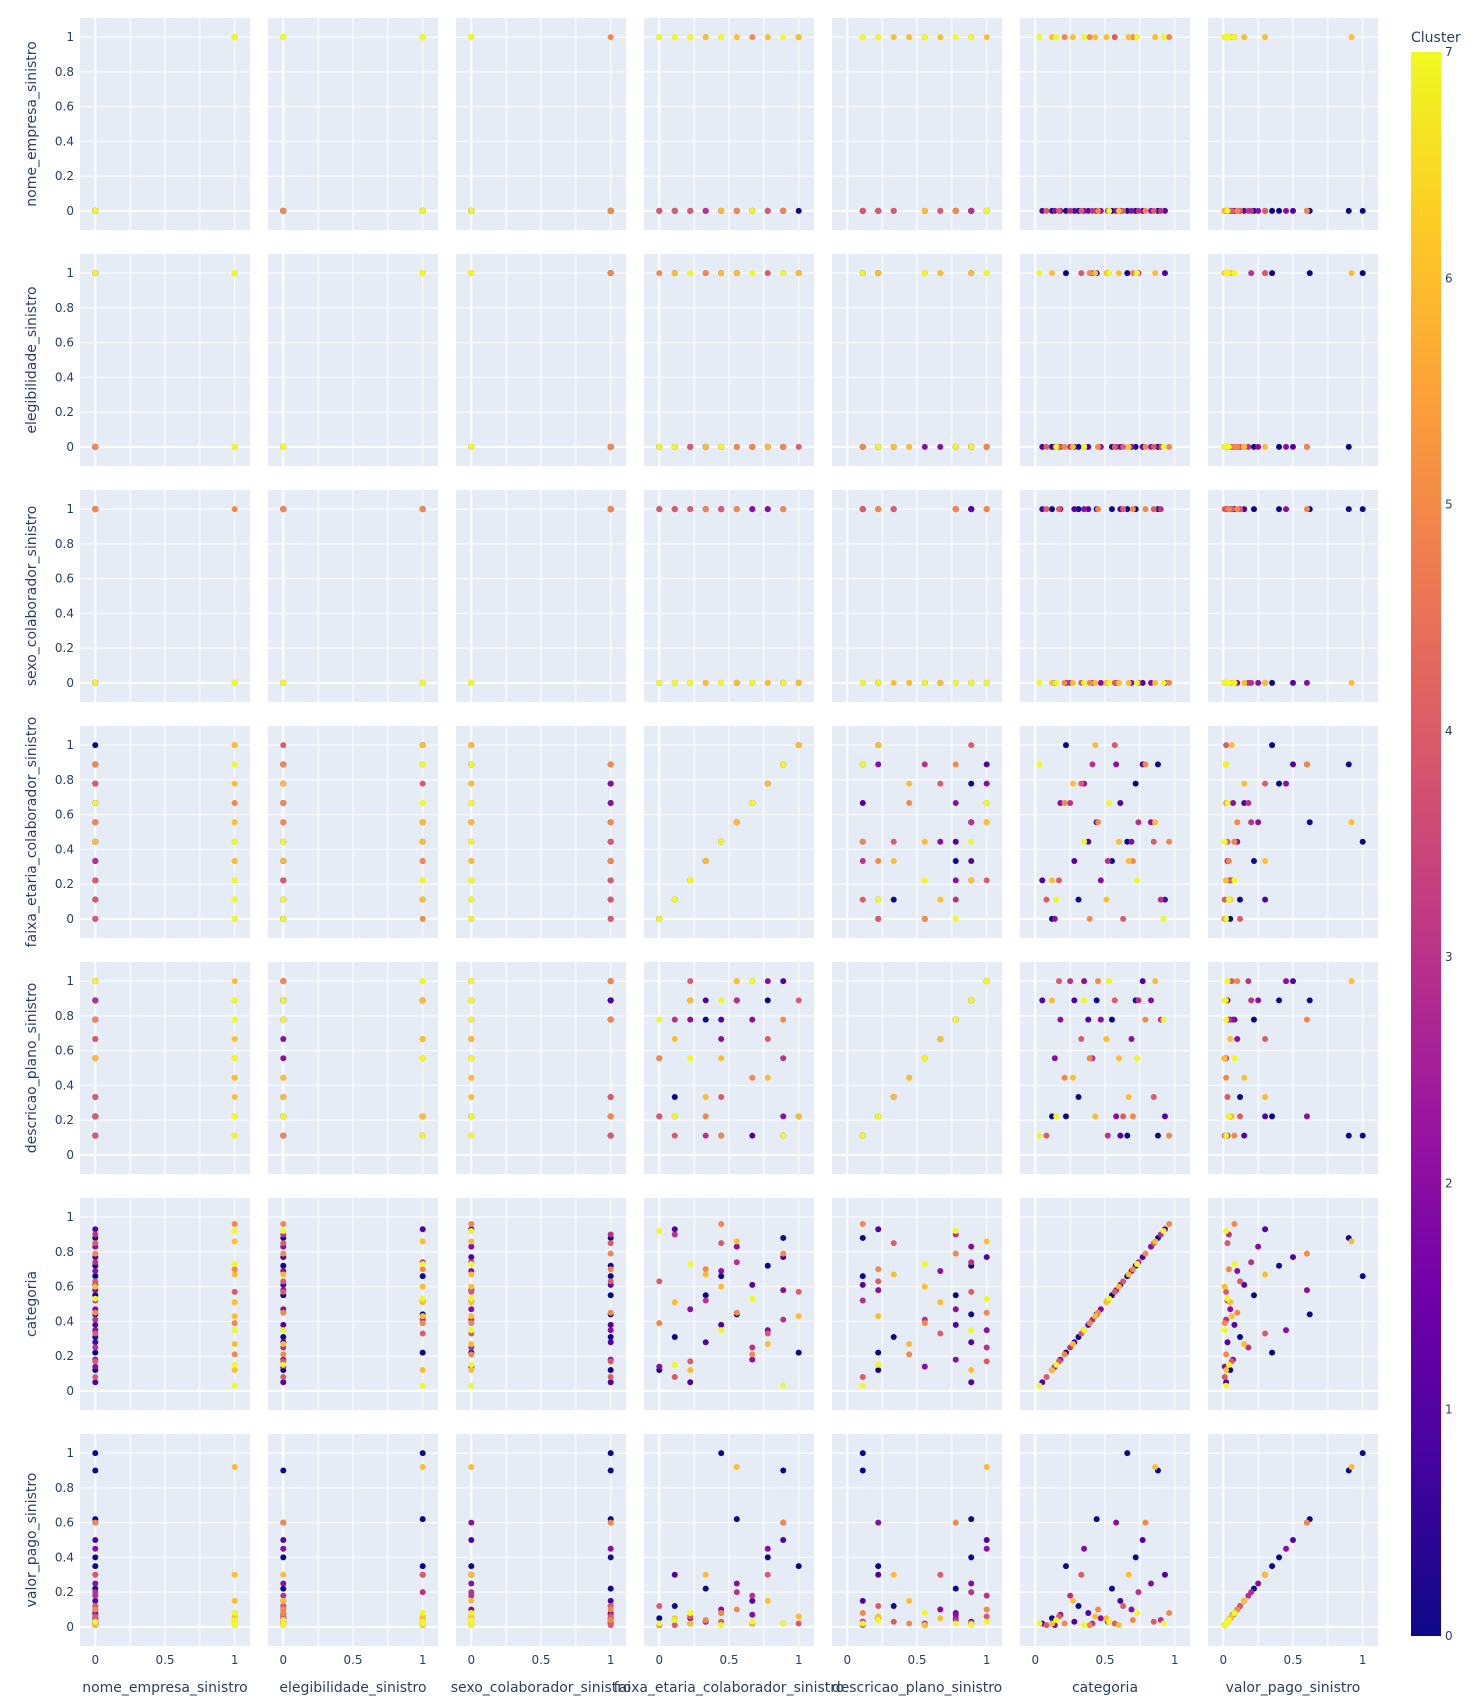 Image resolution: width=1476 pixels, height=1698 pixels. What do you see at coordinates (64, 377) in the screenshot?
I see `y-tick-label: 0.4` at bounding box center [64, 377].